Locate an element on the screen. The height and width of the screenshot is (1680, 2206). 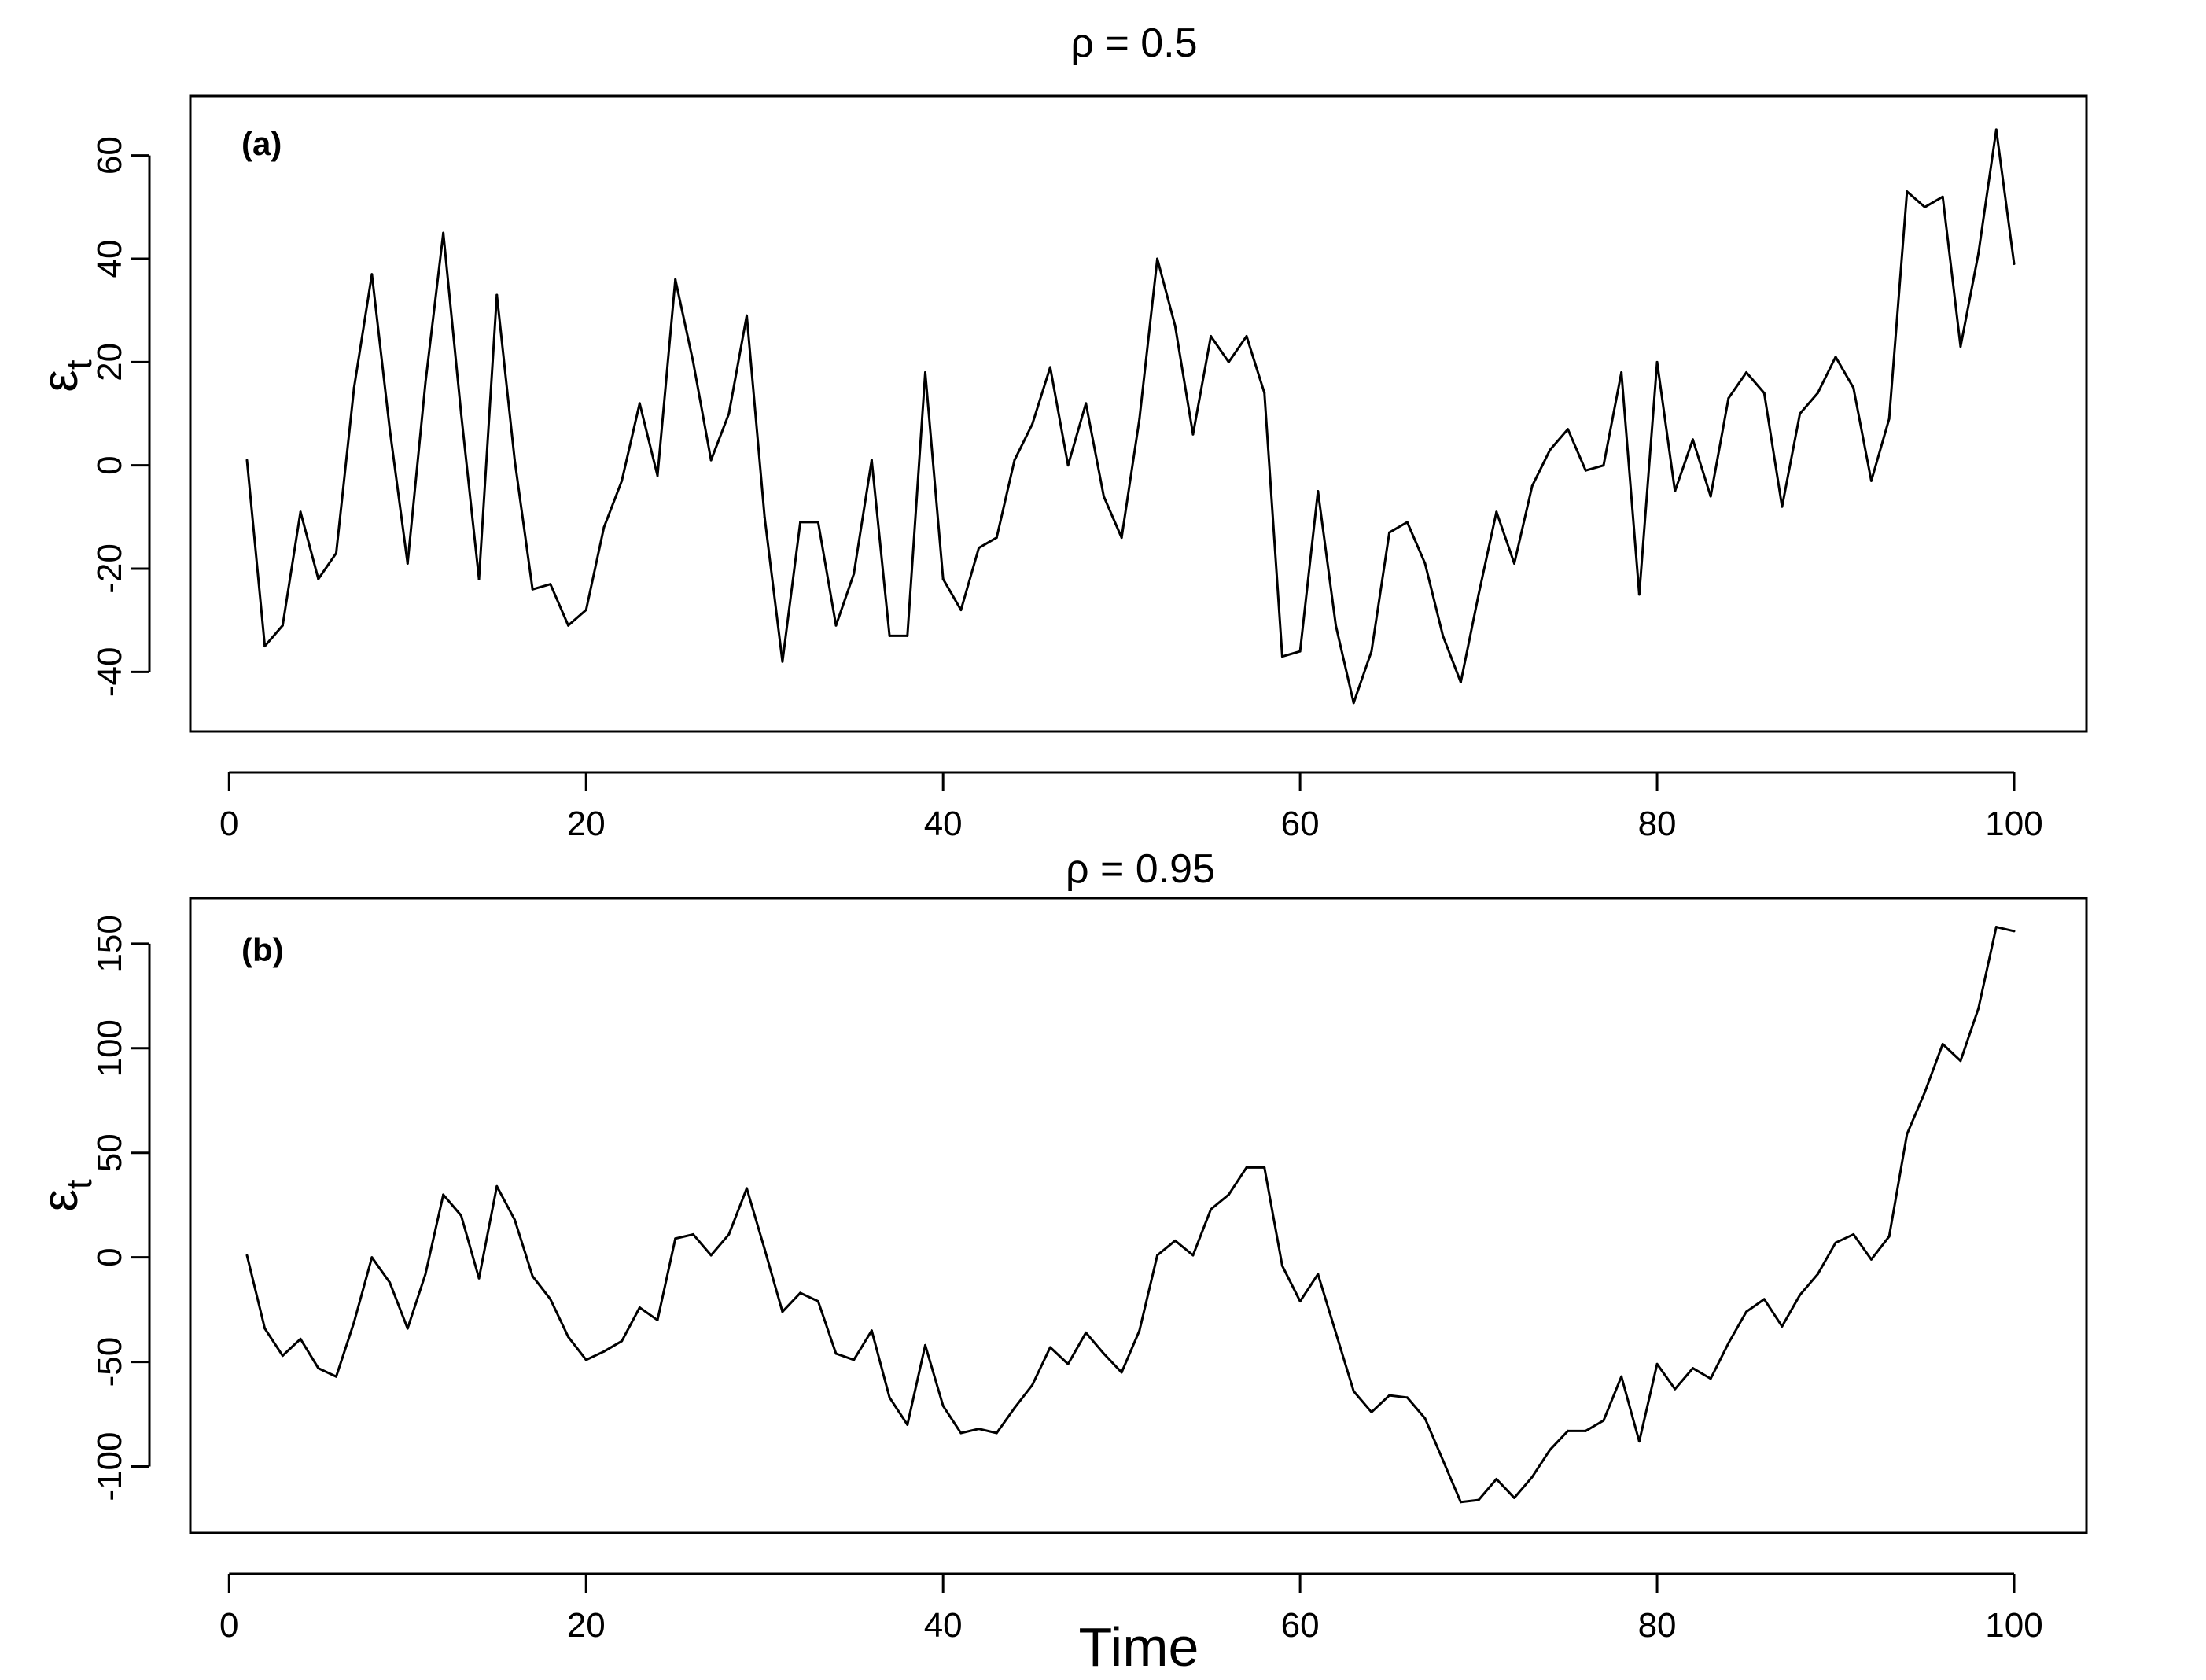
panel-b-ylabel-sub: t is located at coordinates (78, 1184).